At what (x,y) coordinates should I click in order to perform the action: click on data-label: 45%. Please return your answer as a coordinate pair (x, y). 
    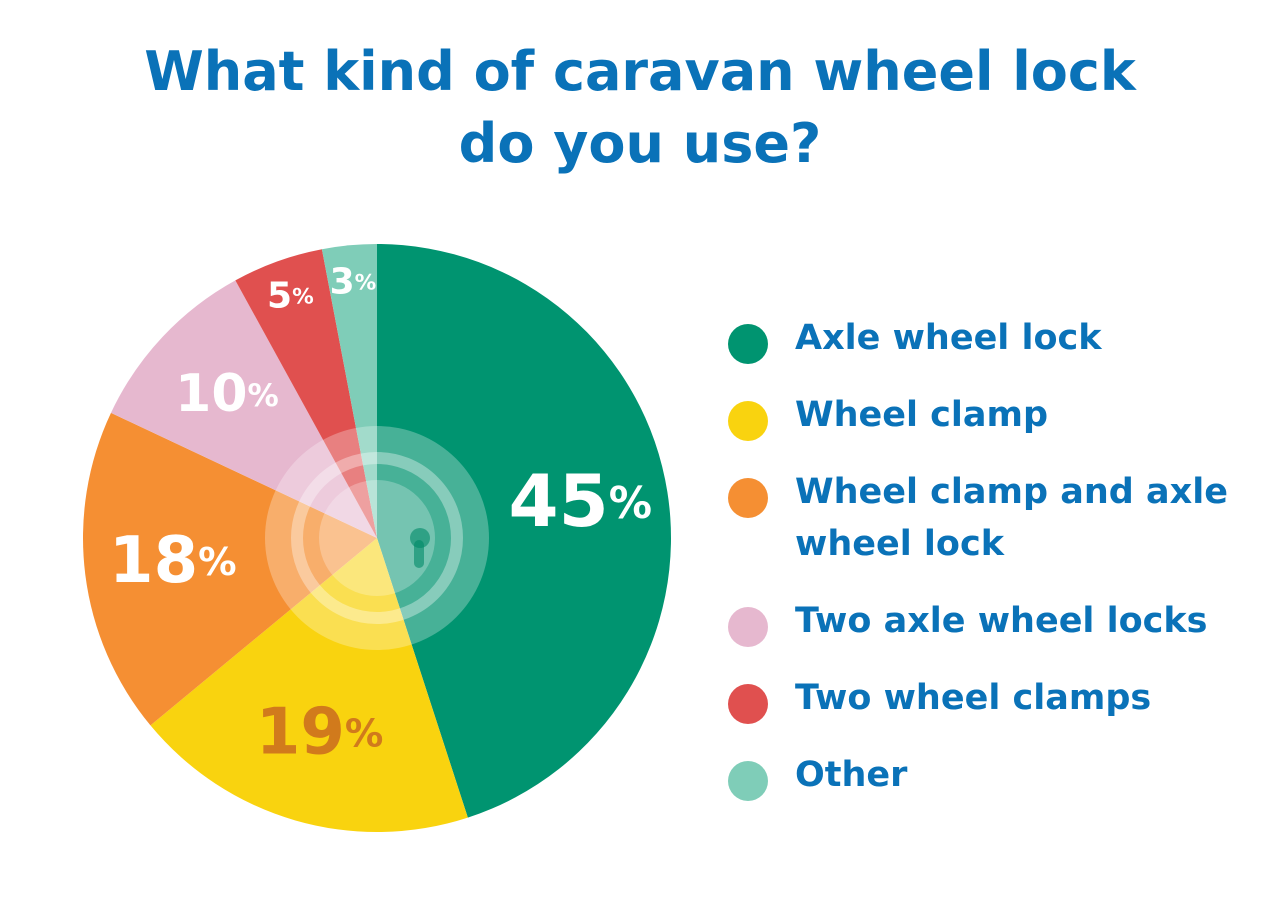
    Looking at the image, I should click on (580, 500).